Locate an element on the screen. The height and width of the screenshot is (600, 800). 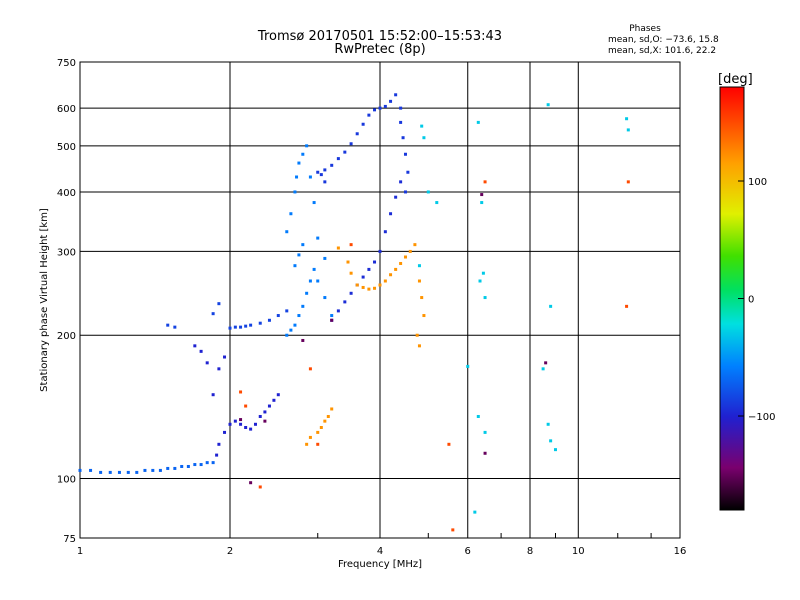
y-tick-label: 200 is located at coordinates (66, 336).